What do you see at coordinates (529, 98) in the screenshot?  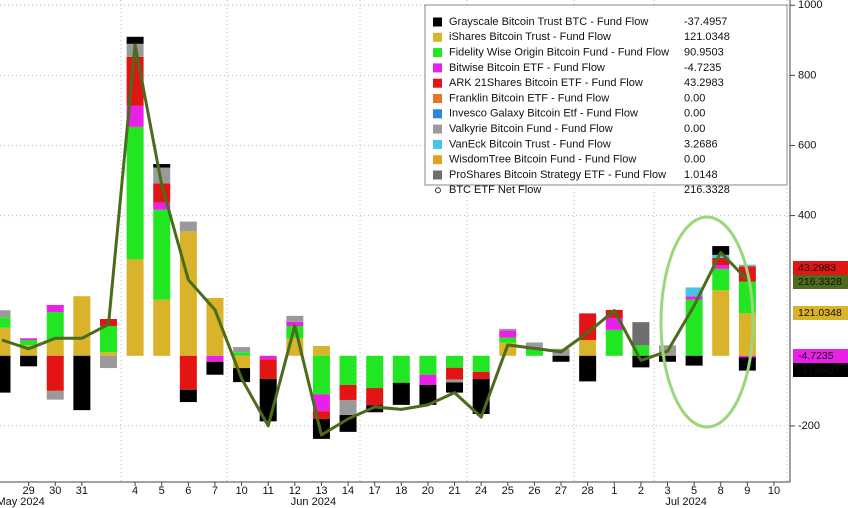 I see `legend-label: Franklin Bitcoin ETF - Fund Flow` at bounding box center [529, 98].